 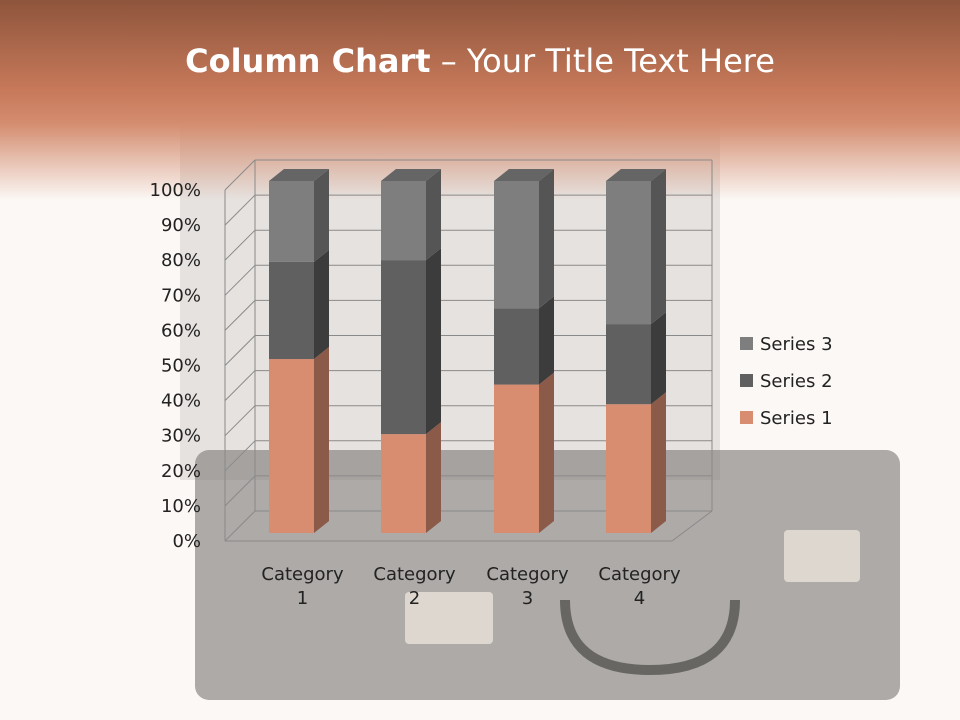 I want to click on y-tick-label: 90%, so click(x=181, y=225).